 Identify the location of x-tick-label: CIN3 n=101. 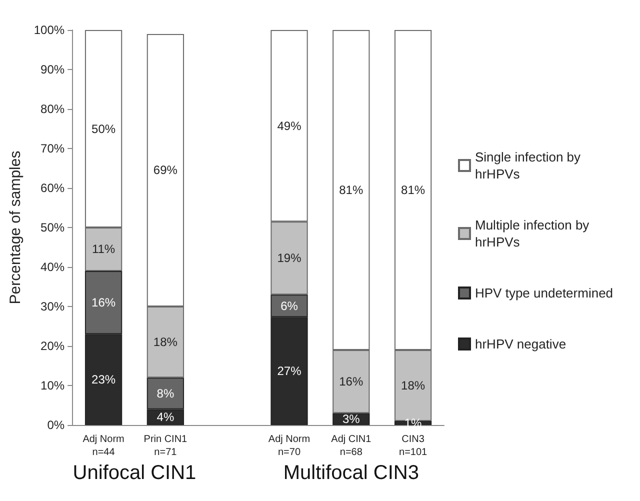
(413, 446).